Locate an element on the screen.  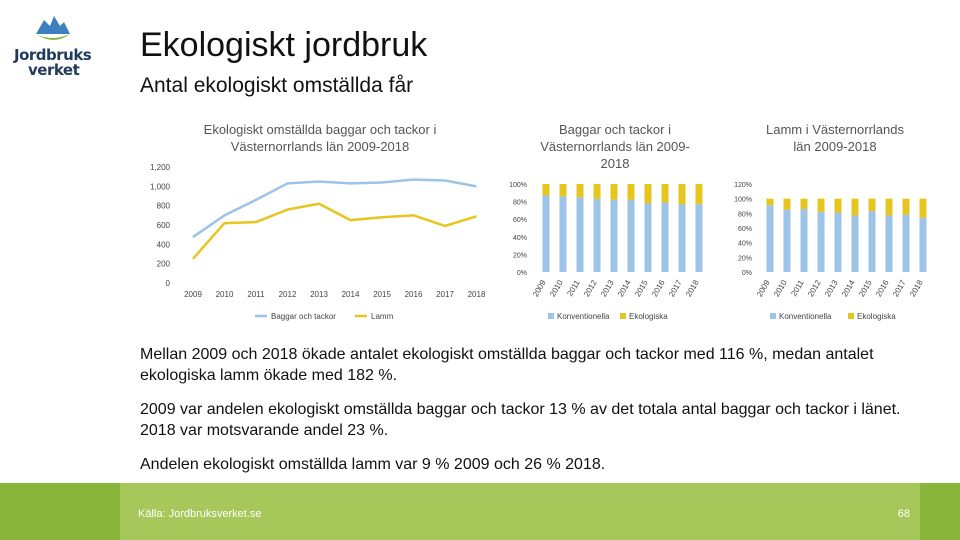
page-title: Ekologiskt jordbruk is located at coordinates (284, 45).